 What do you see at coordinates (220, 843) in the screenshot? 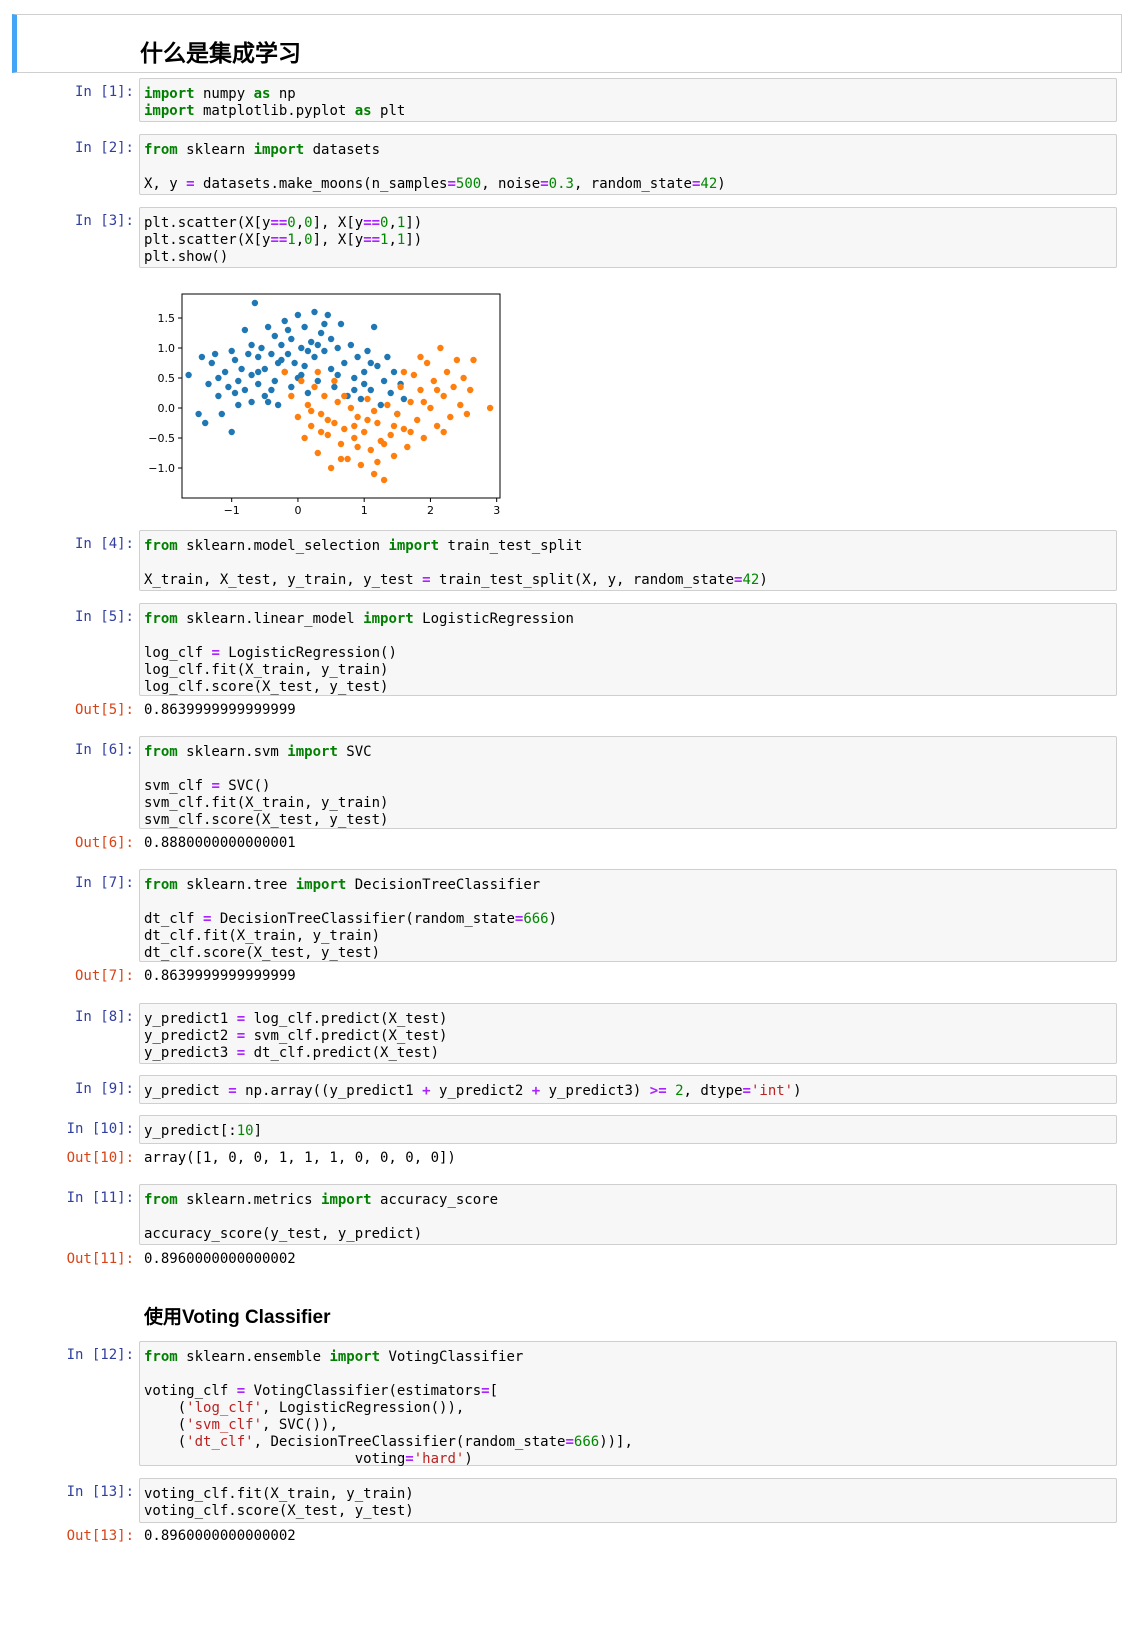
I see `cell-output: 0.8880000000000001` at bounding box center [220, 843].